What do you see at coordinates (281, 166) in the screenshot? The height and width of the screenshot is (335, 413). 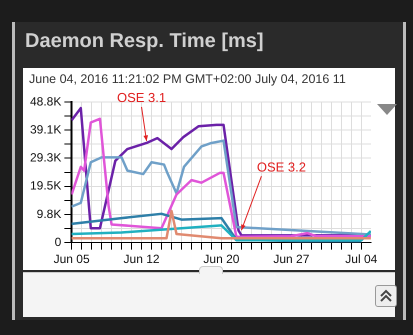 I see `annotation: OSE 3.2` at bounding box center [281, 166].